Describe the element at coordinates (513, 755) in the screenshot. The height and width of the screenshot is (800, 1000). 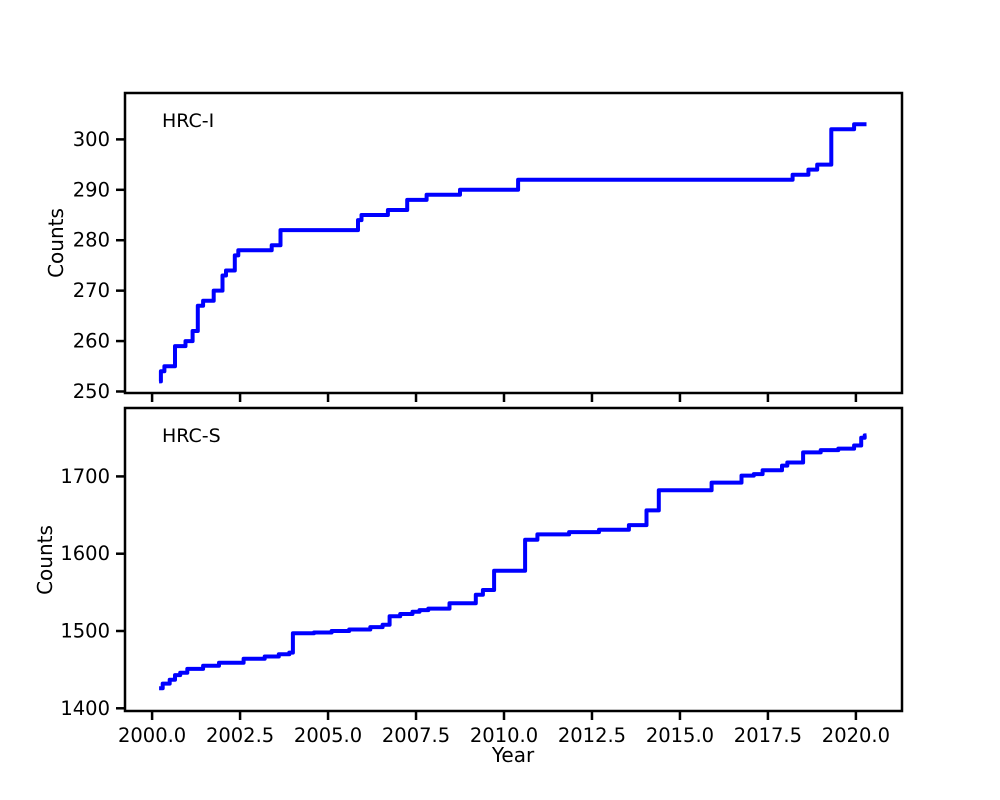
I see `year-axis-label: Year` at that location.